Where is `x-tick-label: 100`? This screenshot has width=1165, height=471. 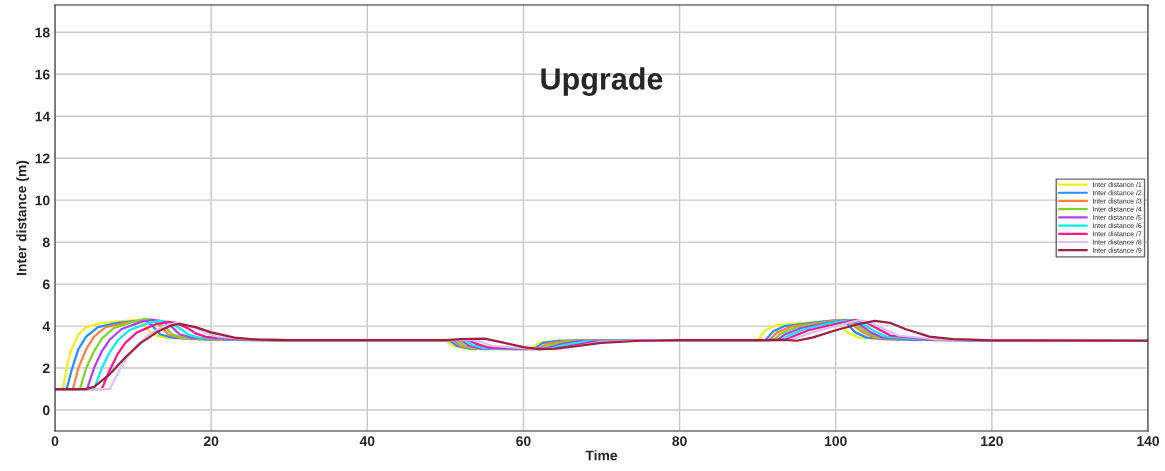 x-tick-label: 100 is located at coordinates (836, 441).